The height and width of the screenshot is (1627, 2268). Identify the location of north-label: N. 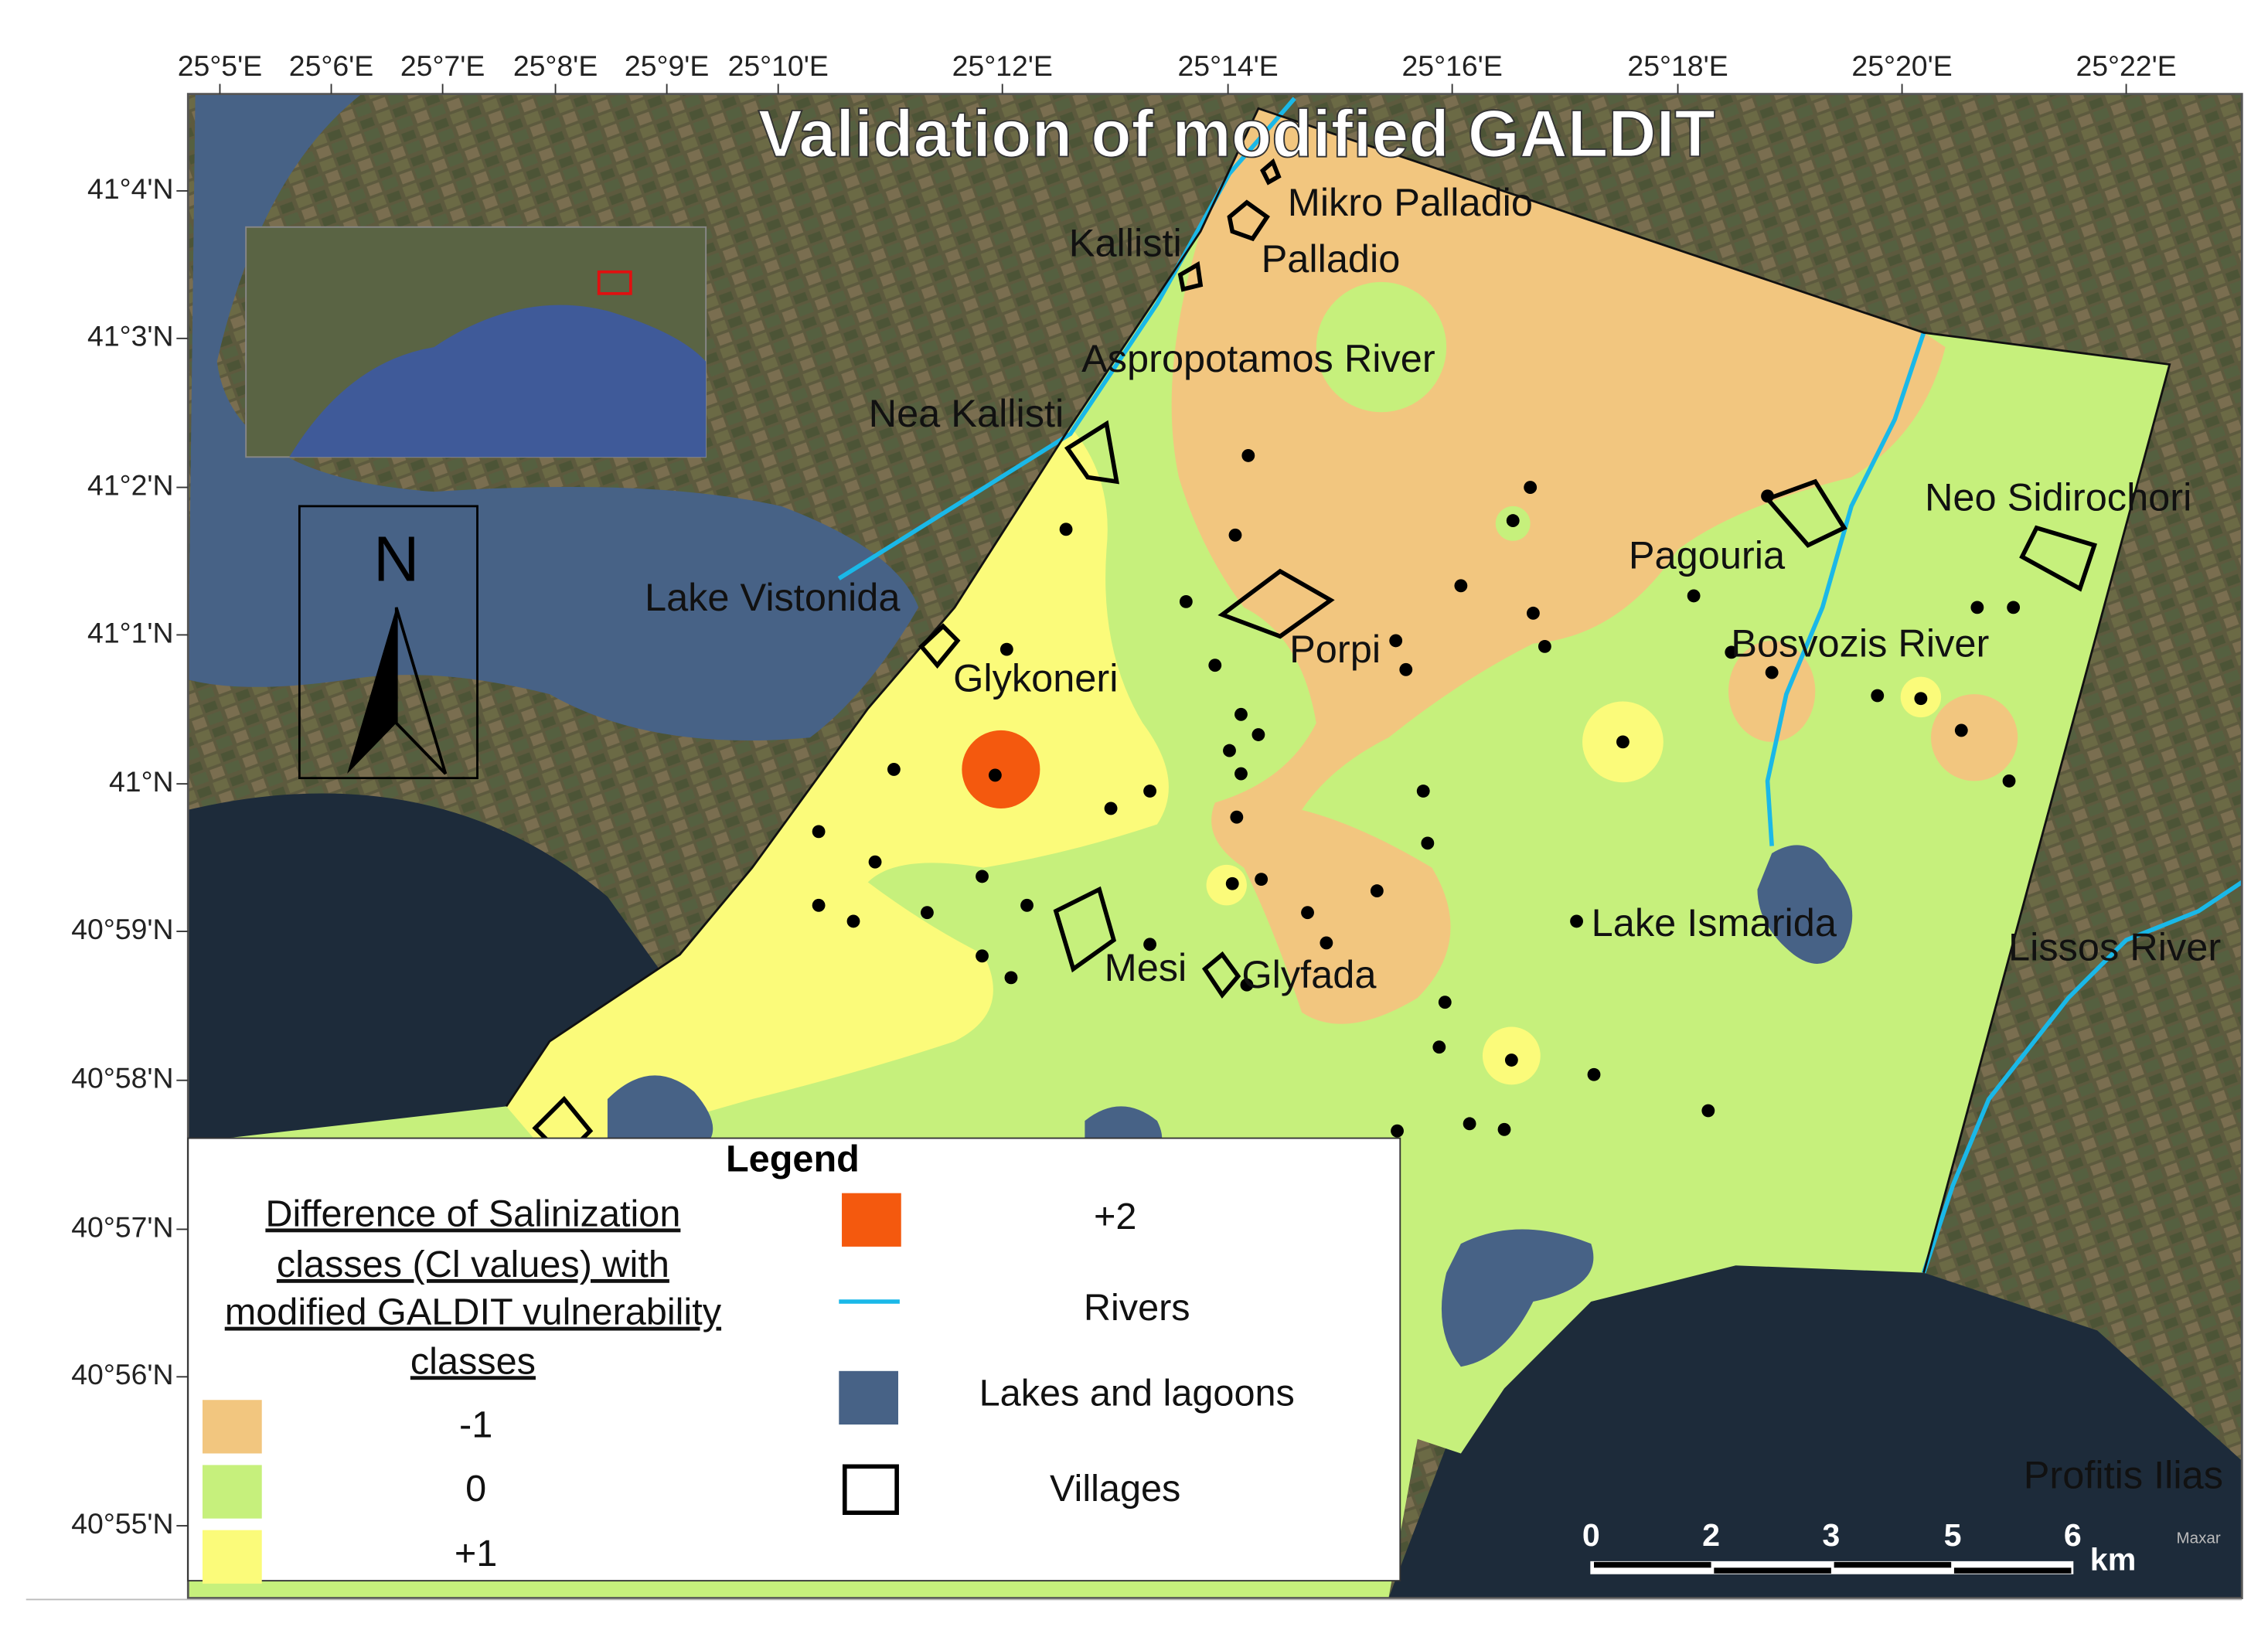
(396, 558).